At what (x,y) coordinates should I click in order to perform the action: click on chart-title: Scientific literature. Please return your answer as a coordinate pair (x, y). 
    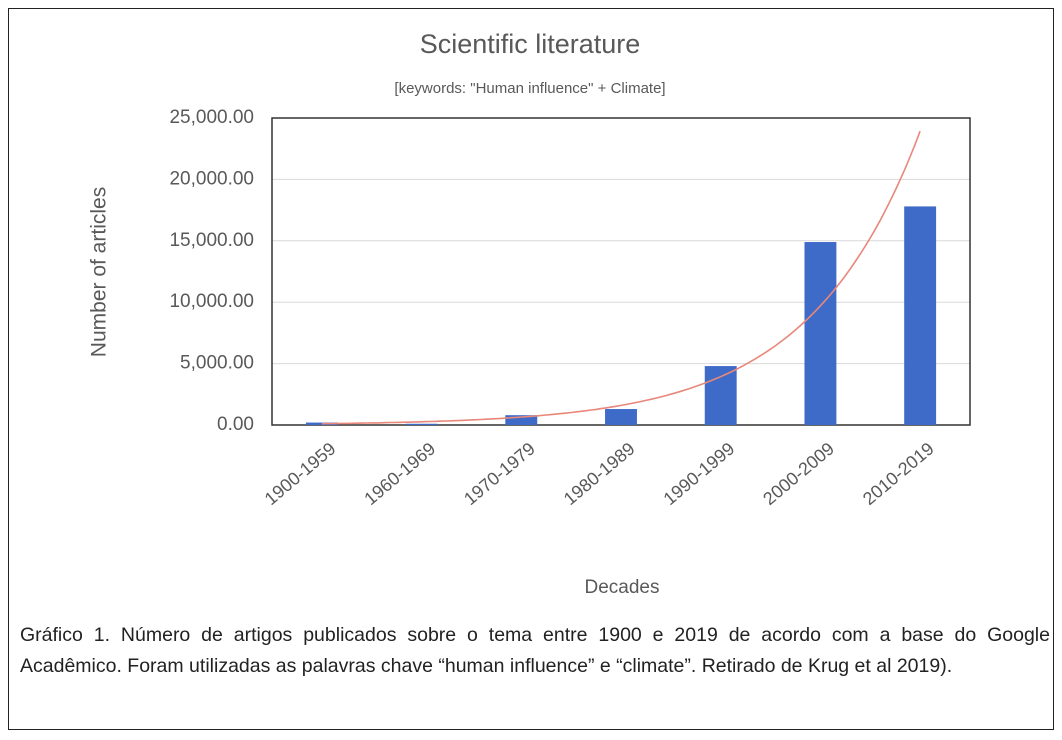
    Looking at the image, I should click on (530, 44).